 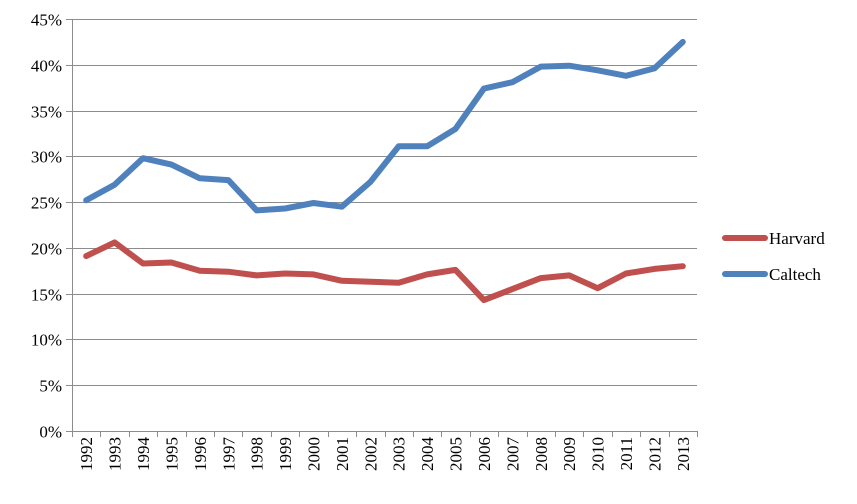 What do you see at coordinates (86, 454) in the screenshot?
I see `x-axis-tick-label: 1992` at bounding box center [86, 454].